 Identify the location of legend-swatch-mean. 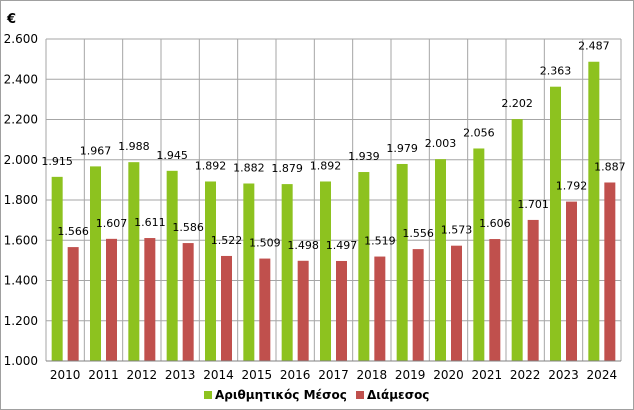
(208, 395).